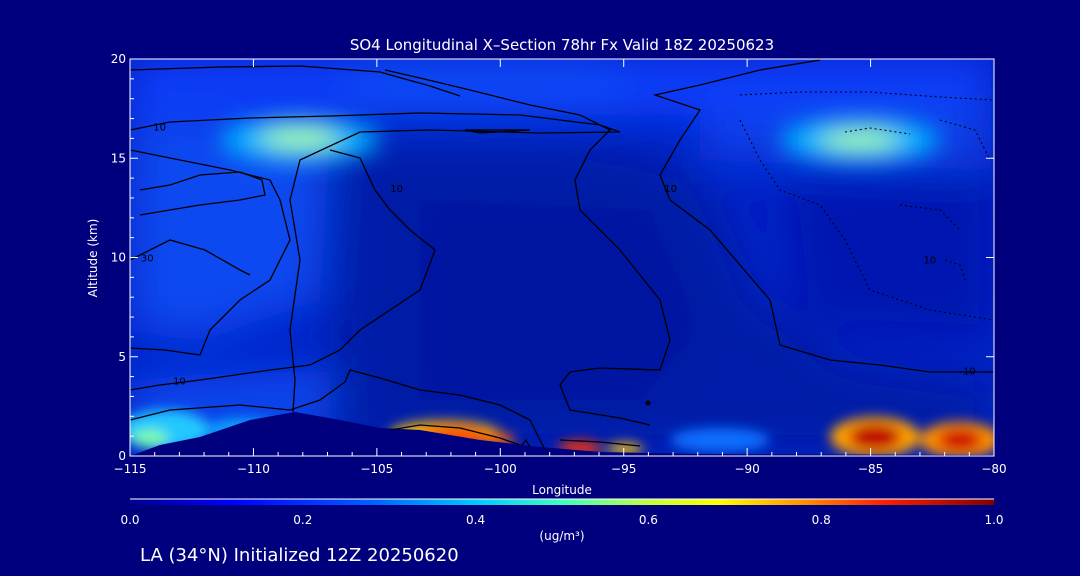 Image resolution: width=1080 pixels, height=576 pixels. Describe the element at coordinates (648, 520) in the screenshot. I see `colorbar-tick-label: 0.6` at that location.